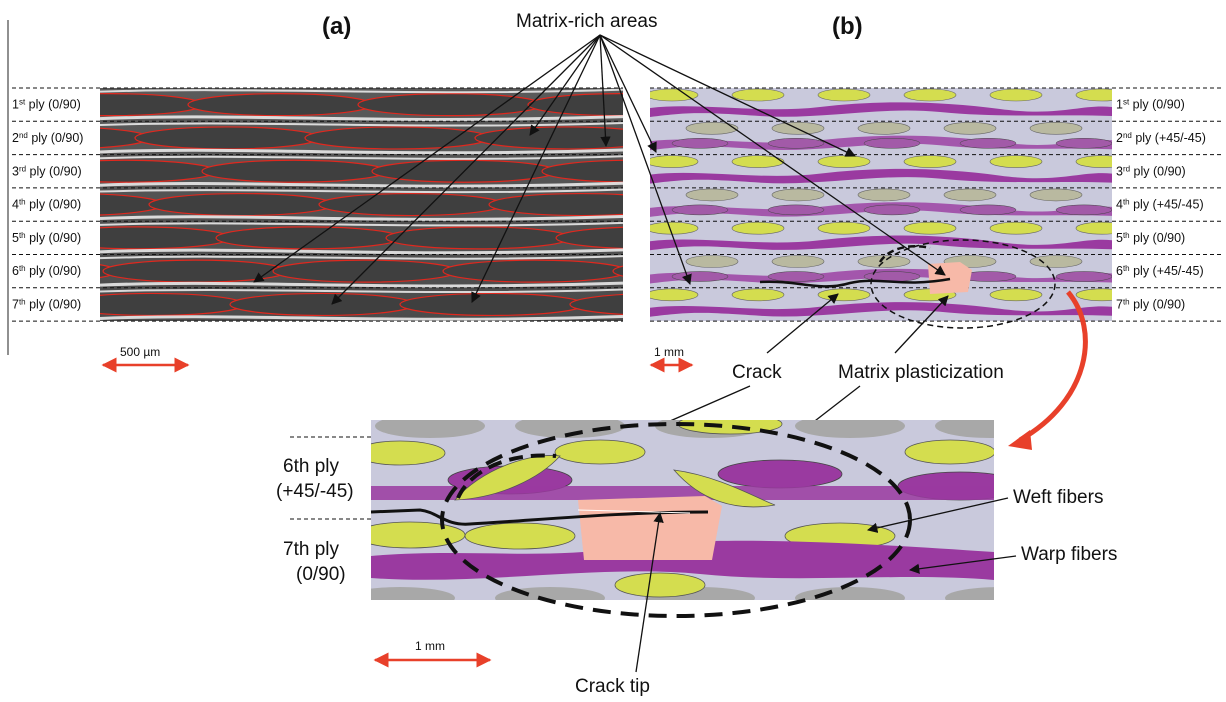 The image size is (1226, 702). What do you see at coordinates (321, 574) in the screenshot?
I see `zoom-ply7-orientation: (0/90)` at bounding box center [321, 574].